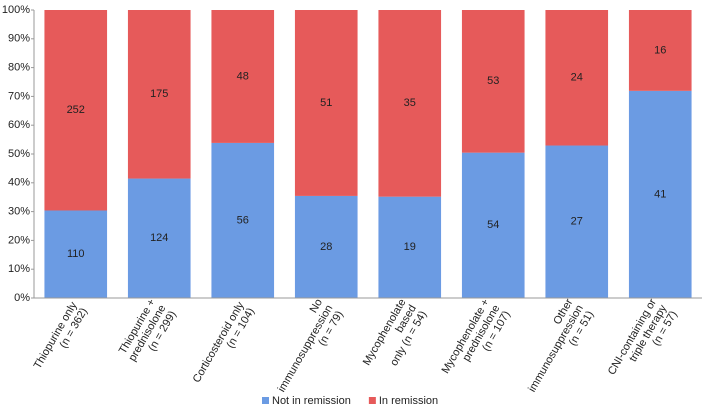 Image resolution: width=709 pixels, height=408 pixels. What do you see at coordinates (19, 183) in the screenshot?
I see `y-tick-label: 40%` at bounding box center [19, 183].